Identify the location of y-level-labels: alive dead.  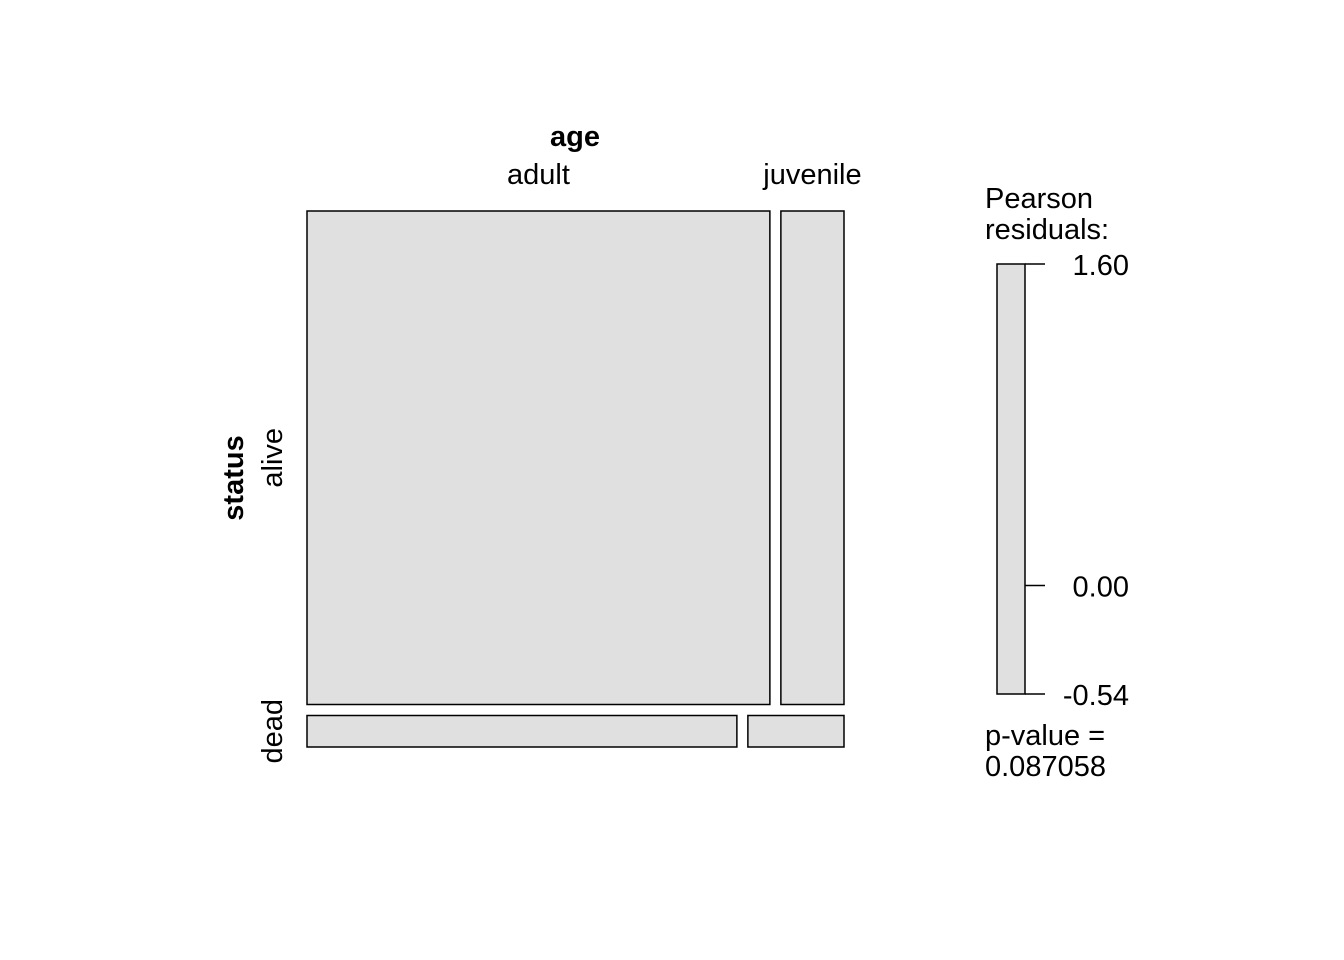
(273, 596).